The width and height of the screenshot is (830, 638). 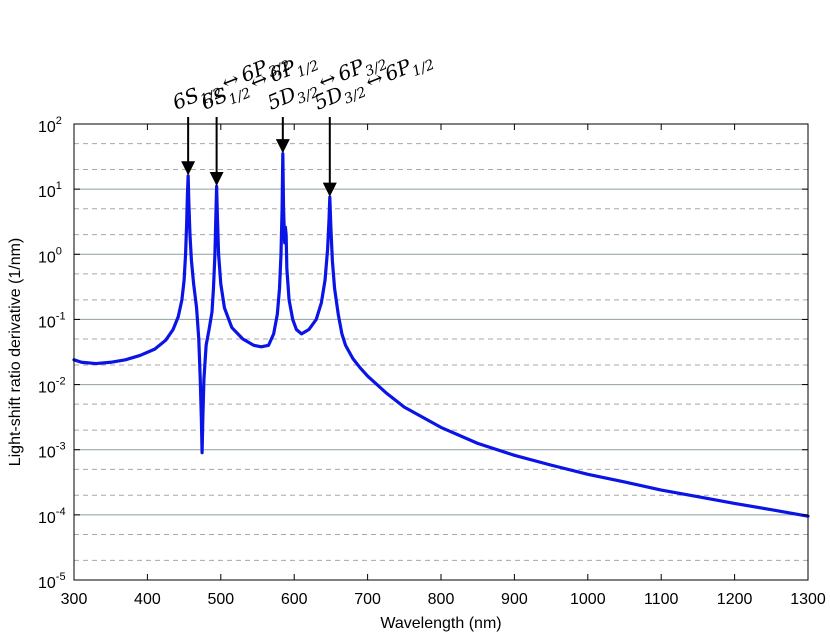 What do you see at coordinates (15, 352) in the screenshot?
I see `y-axis-label: Light-shift ratio derivative (1/nm)` at bounding box center [15, 352].